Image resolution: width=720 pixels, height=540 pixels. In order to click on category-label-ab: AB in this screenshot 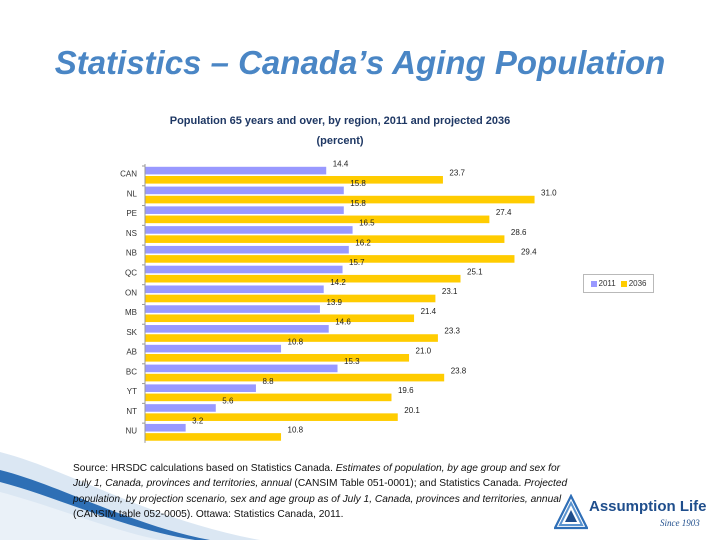, I will do `click(131, 352)`.